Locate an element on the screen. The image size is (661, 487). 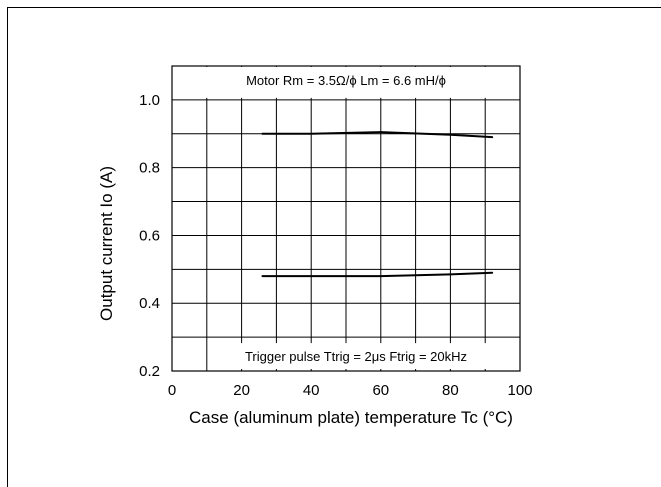
x-tick-labels: 0 20 40 60 80 100 is located at coordinates (350, 390).